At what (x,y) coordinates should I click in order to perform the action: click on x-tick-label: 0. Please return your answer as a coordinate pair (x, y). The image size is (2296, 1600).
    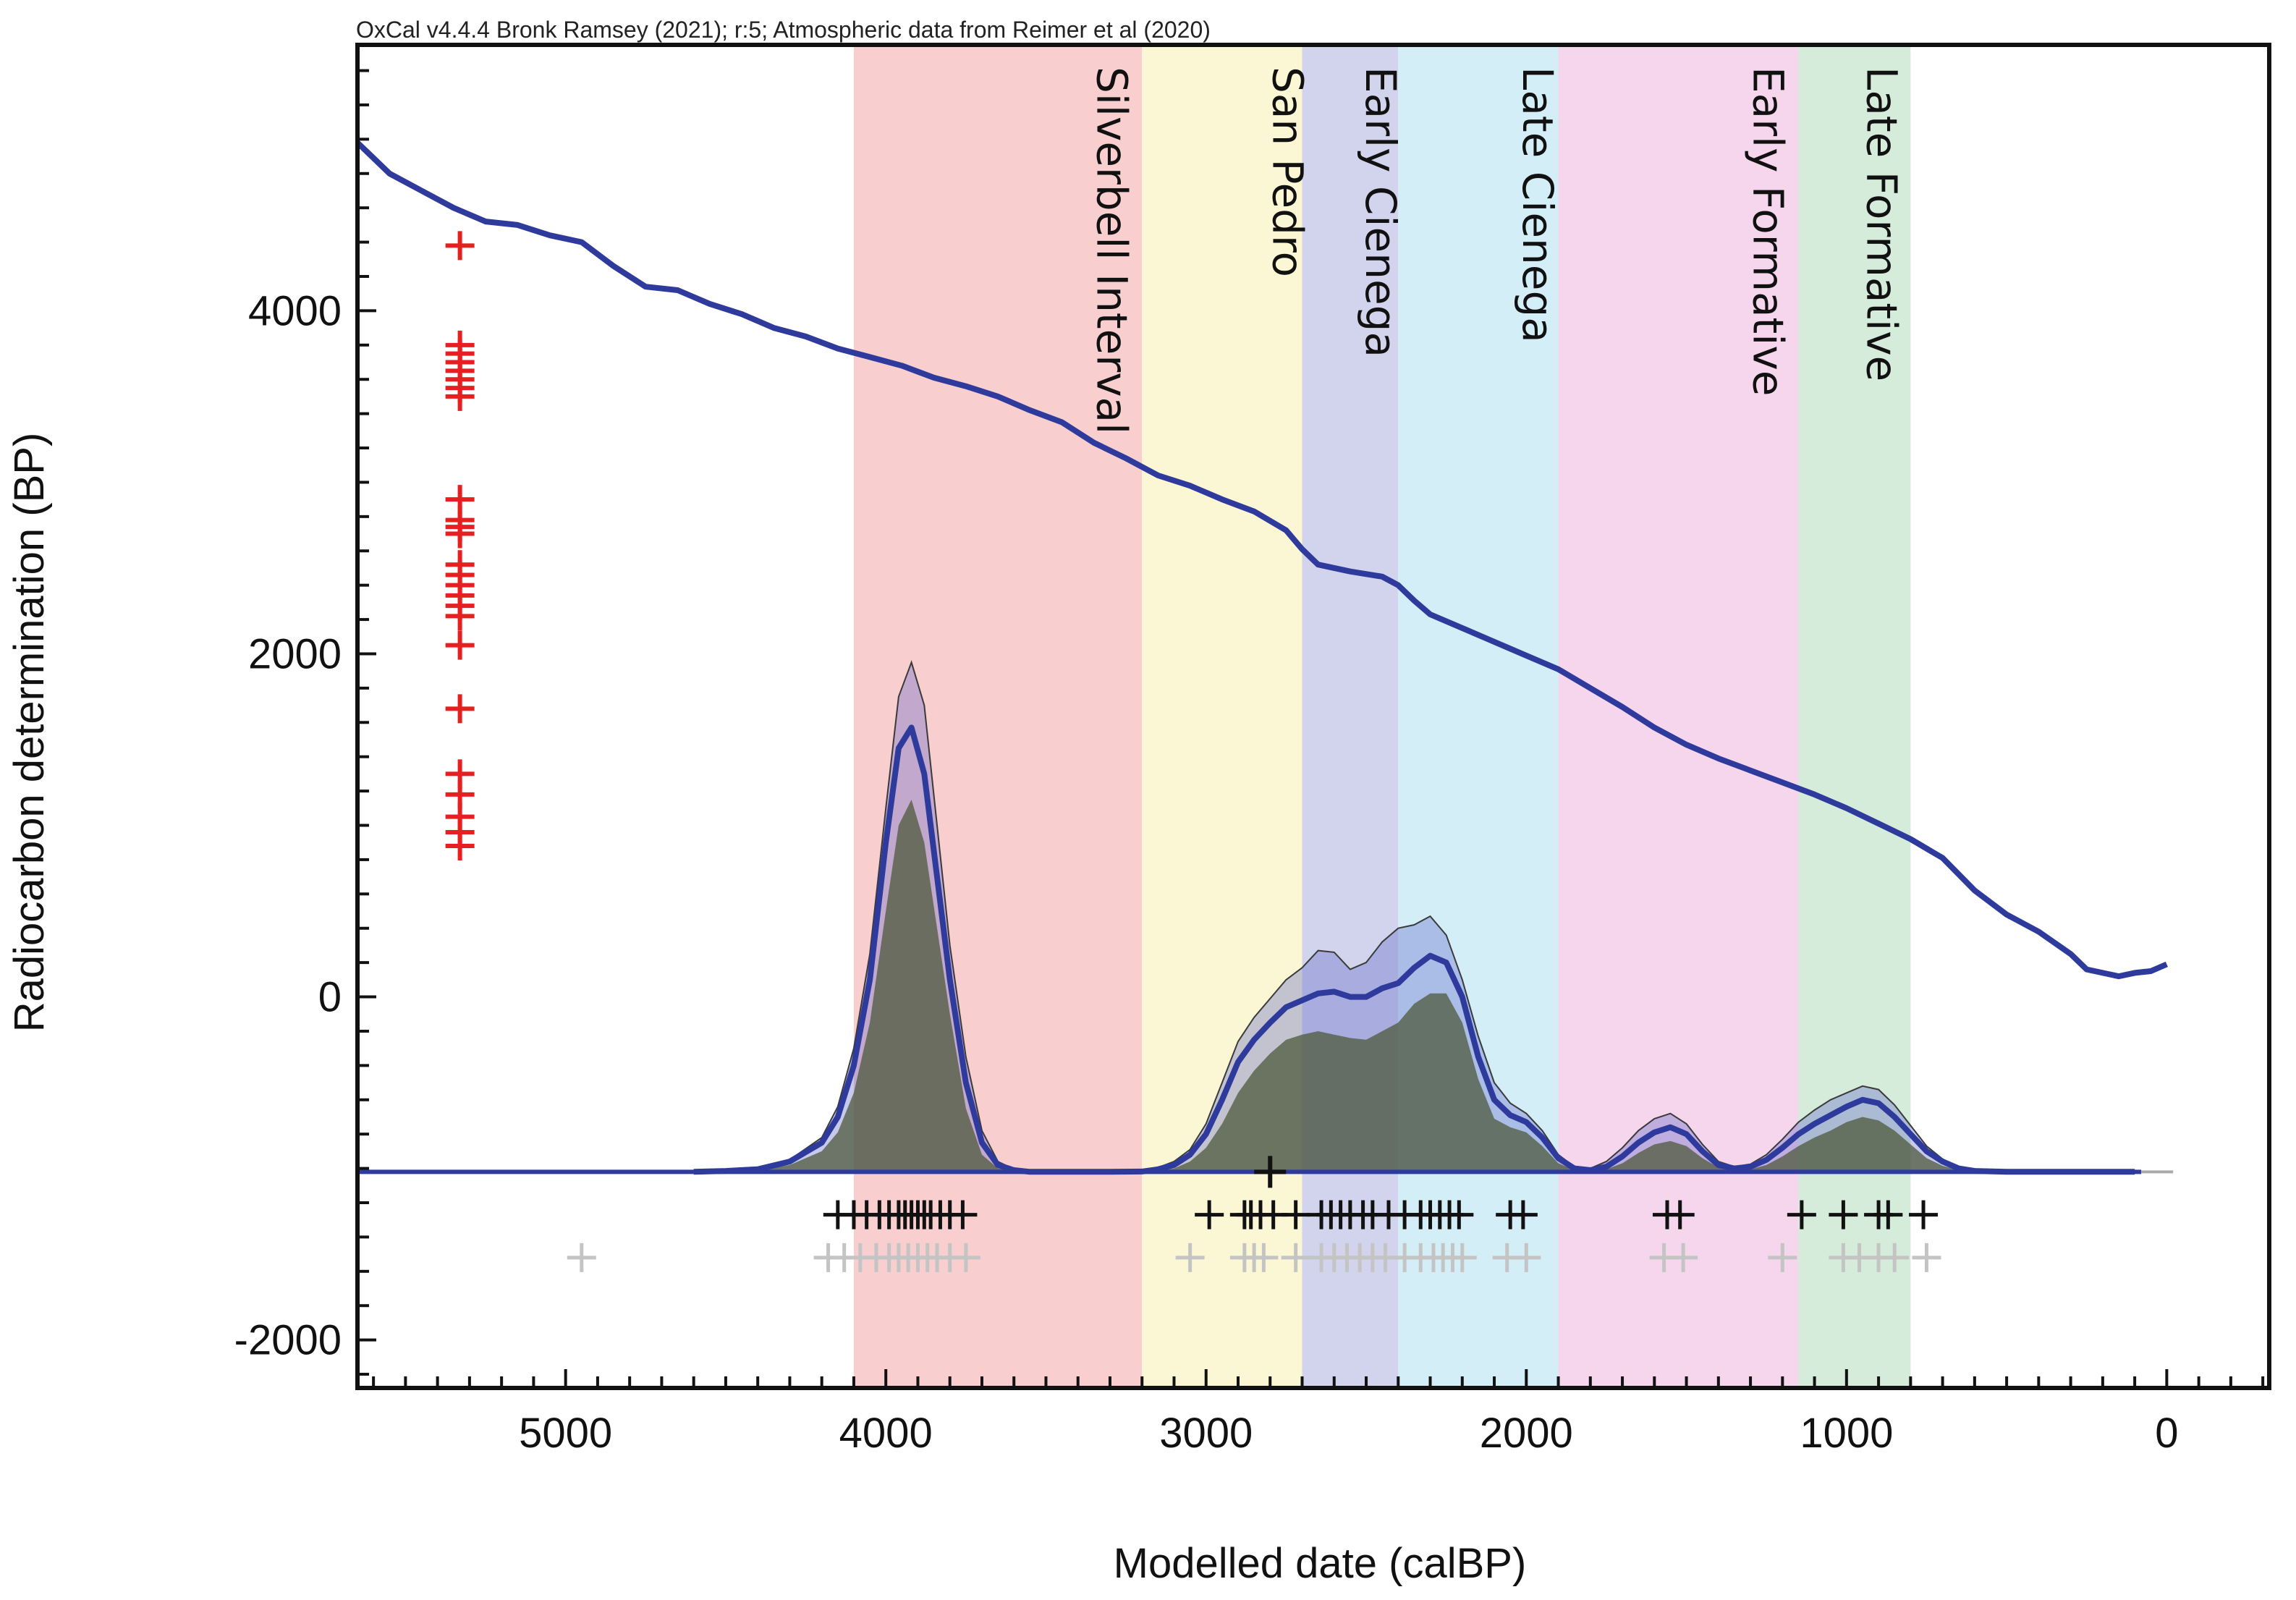
    Looking at the image, I should click on (2166, 1433).